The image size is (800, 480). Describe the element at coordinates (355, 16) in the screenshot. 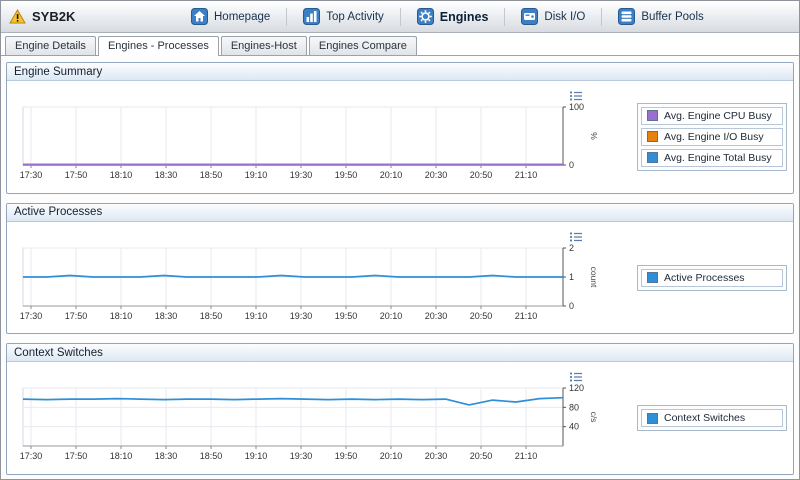

I see `nav-top-activity-label: Top Activity` at that location.